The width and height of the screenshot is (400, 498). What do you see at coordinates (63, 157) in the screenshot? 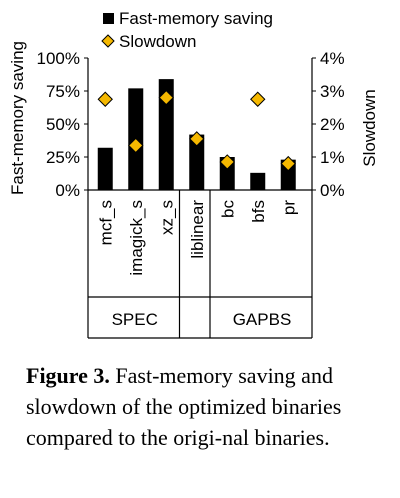
I see `y-tick-label: 25%` at bounding box center [63, 157].